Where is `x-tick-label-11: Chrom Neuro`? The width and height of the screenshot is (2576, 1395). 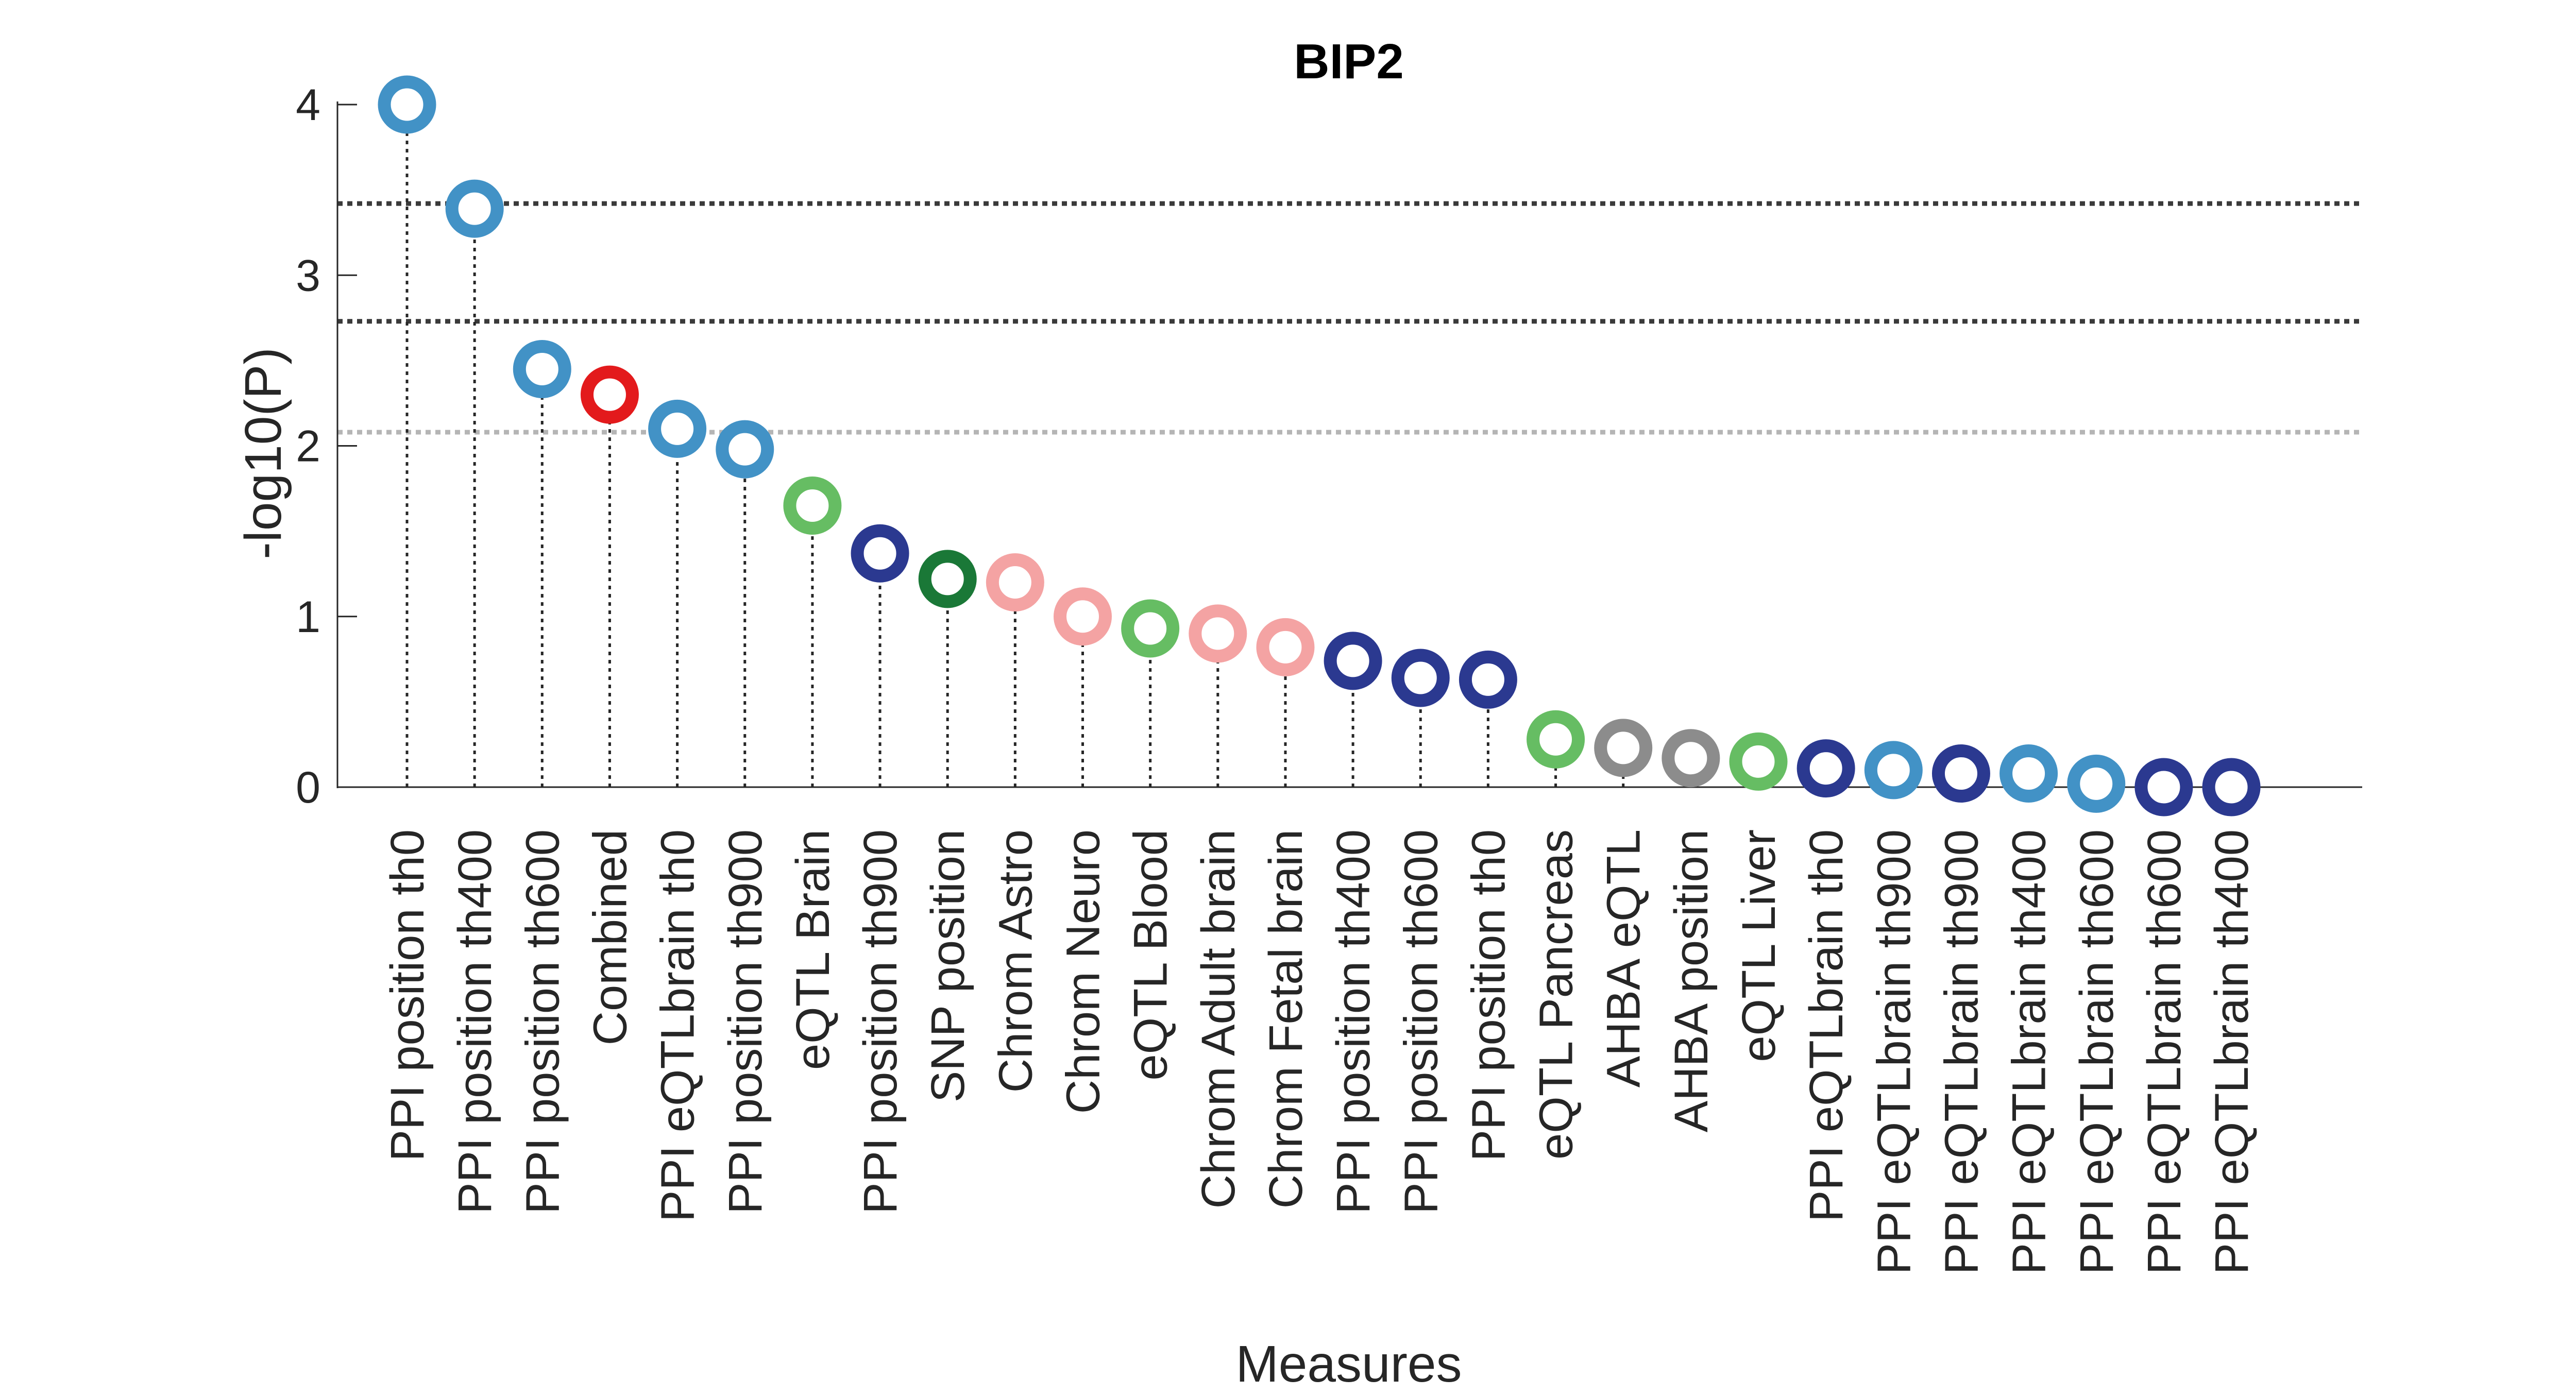 x-tick-label-11: Chrom Neuro is located at coordinates (1083, 971).